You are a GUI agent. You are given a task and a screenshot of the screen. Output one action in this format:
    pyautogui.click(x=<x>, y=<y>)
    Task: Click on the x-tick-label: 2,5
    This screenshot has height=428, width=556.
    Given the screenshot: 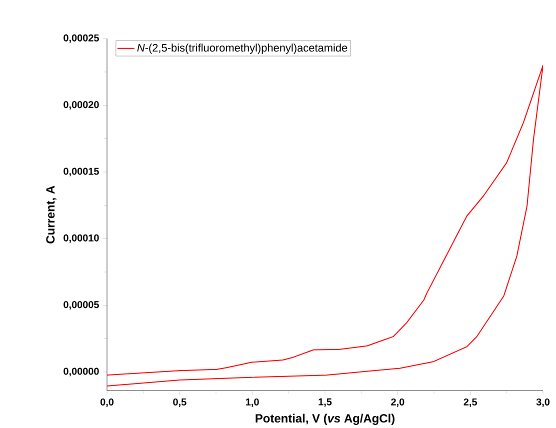 What is the action you would take?
    pyautogui.click(x=470, y=402)
    